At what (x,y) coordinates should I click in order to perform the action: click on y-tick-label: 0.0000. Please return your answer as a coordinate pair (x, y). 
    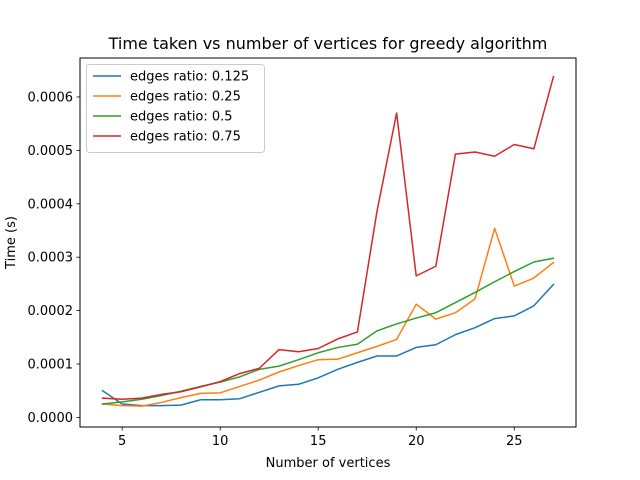
    Looking at the image, I should click on (51, 418).